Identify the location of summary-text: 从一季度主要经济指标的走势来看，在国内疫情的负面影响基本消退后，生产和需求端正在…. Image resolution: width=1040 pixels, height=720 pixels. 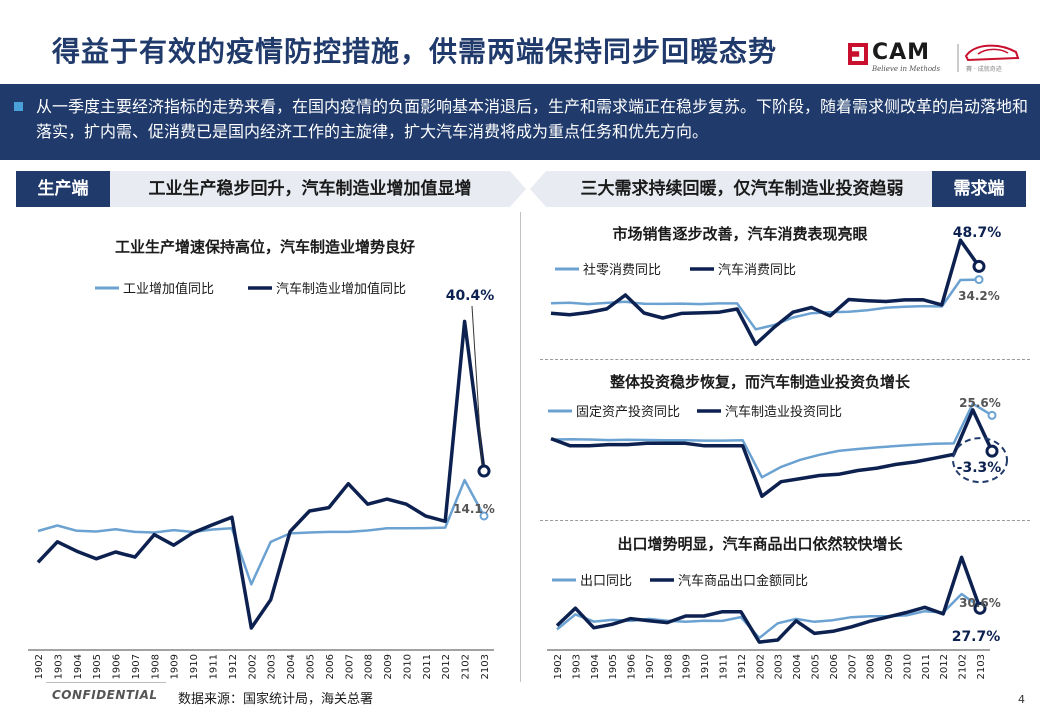
(532, 119).